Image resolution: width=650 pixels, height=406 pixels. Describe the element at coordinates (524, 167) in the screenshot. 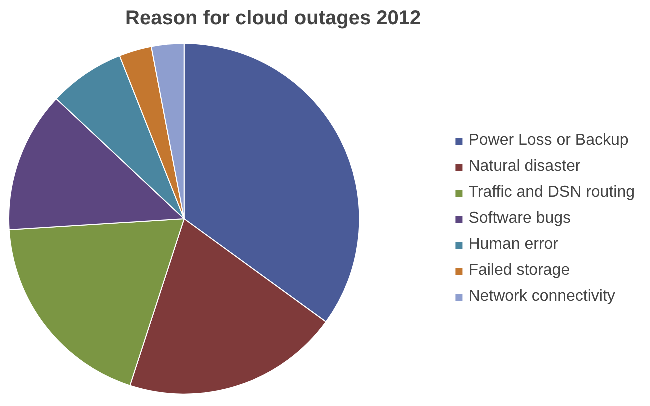

I see `legend-label: Natural disaster` at that location.